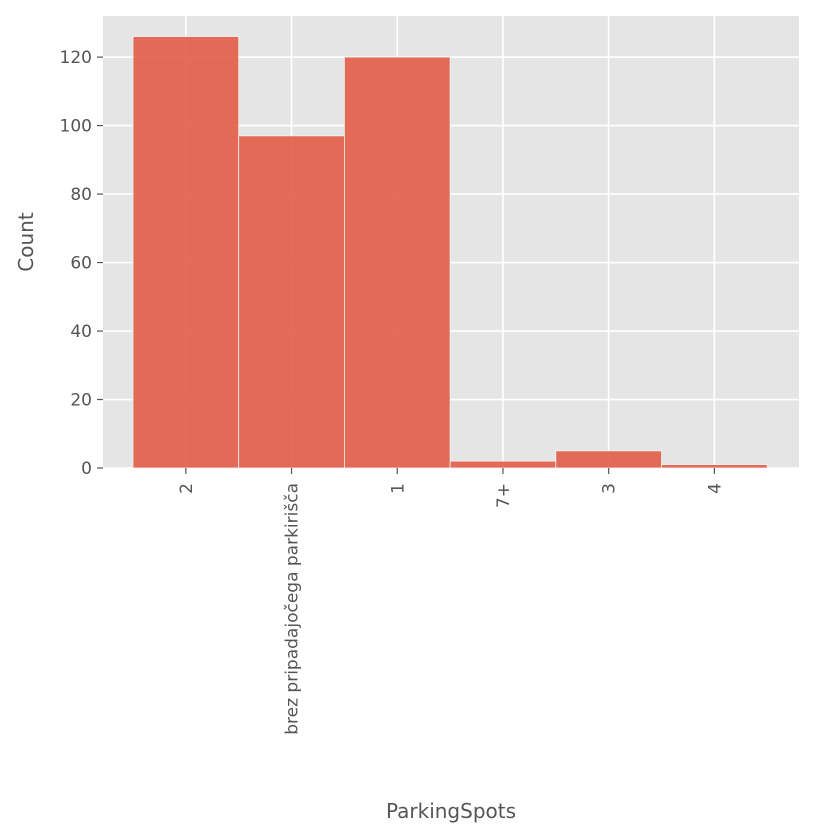  What do you see at coordinates (187, 488) in the screenshot?
I see `x-tick-label: 2` at bounding box center [187, 488].